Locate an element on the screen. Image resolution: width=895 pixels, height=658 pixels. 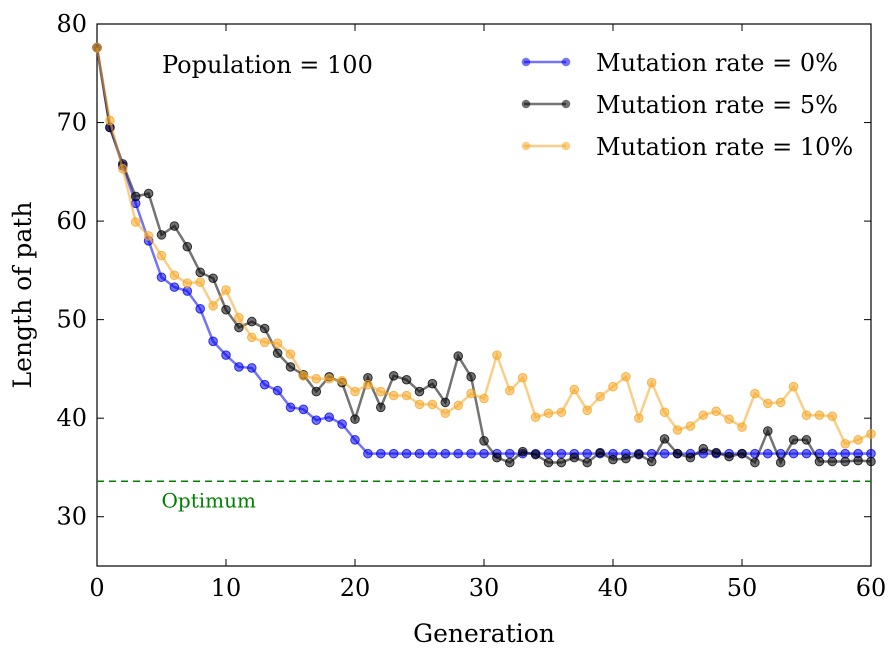
y-tick-label: 60 is located at coordinates (71, 221).